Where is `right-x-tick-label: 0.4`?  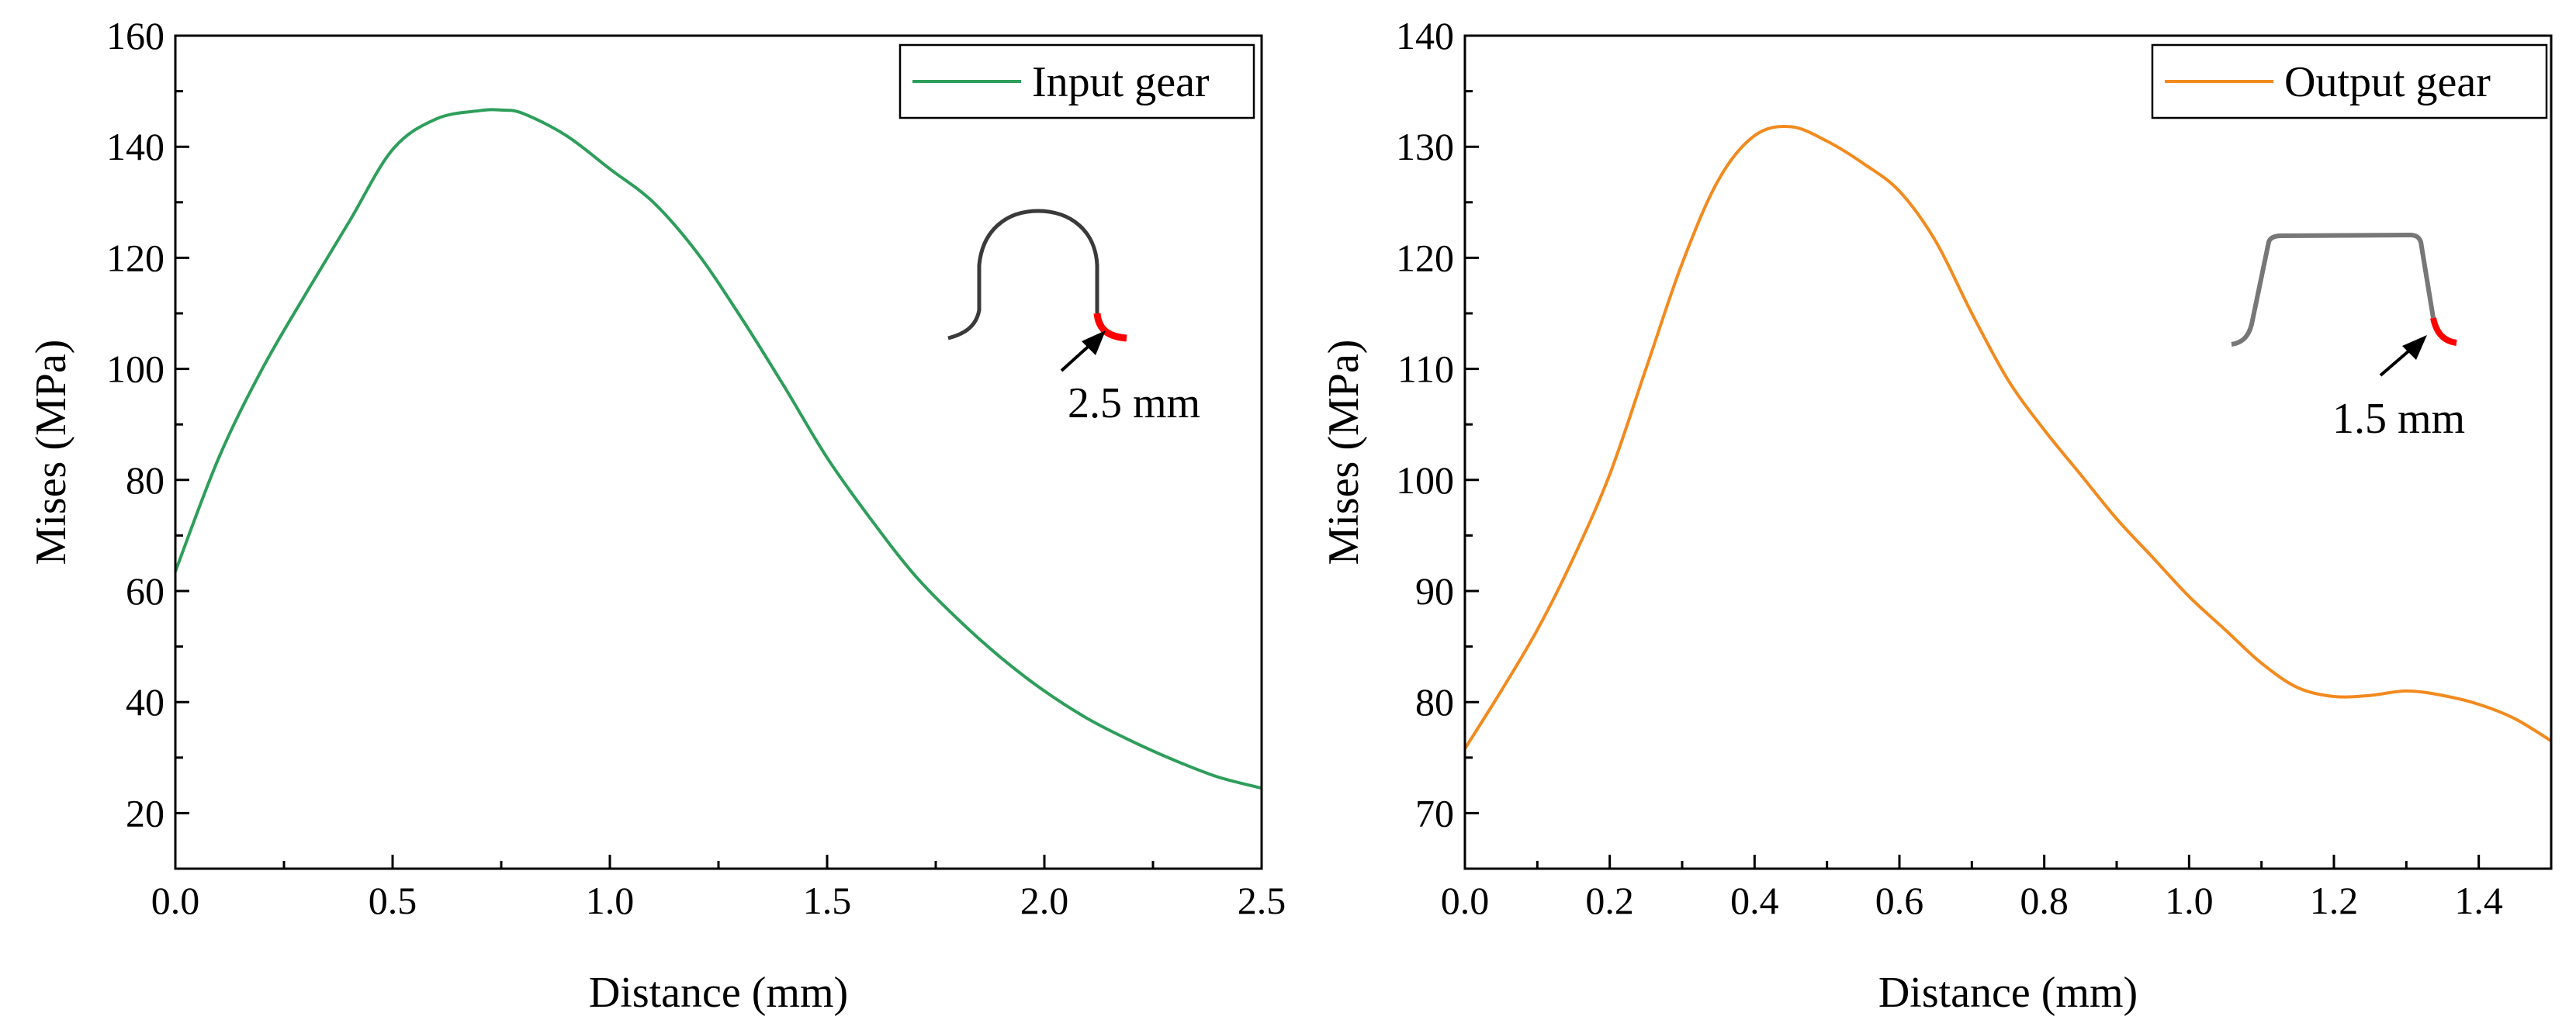
right-x-tick-label: 0.4 is located at coordinates (1754, 900).